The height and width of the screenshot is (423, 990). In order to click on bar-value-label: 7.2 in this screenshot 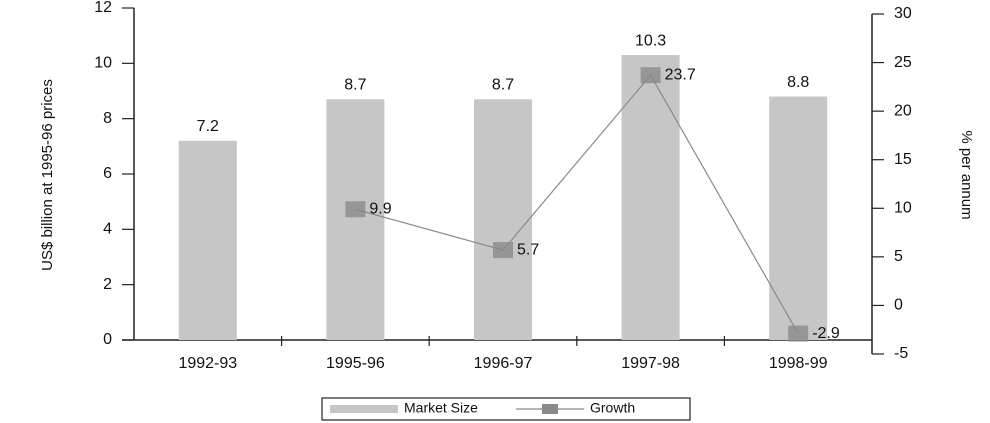, I will do `click(208, 126)`.